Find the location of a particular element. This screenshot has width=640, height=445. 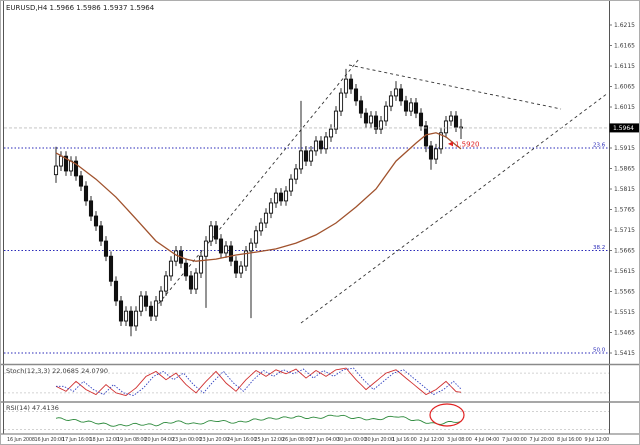

stochastic-k-line is located at coordinates (258, 381).